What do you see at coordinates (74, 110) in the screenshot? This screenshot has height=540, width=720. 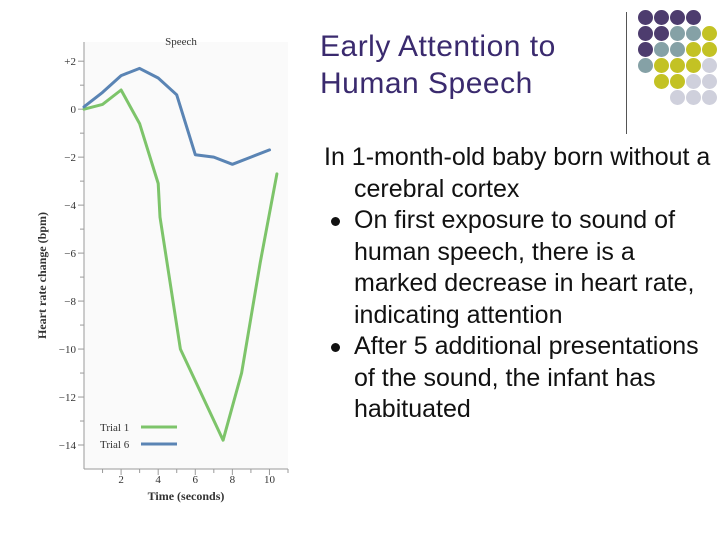 I see `y-tick-label: 0` at bounding box center [74, 110].